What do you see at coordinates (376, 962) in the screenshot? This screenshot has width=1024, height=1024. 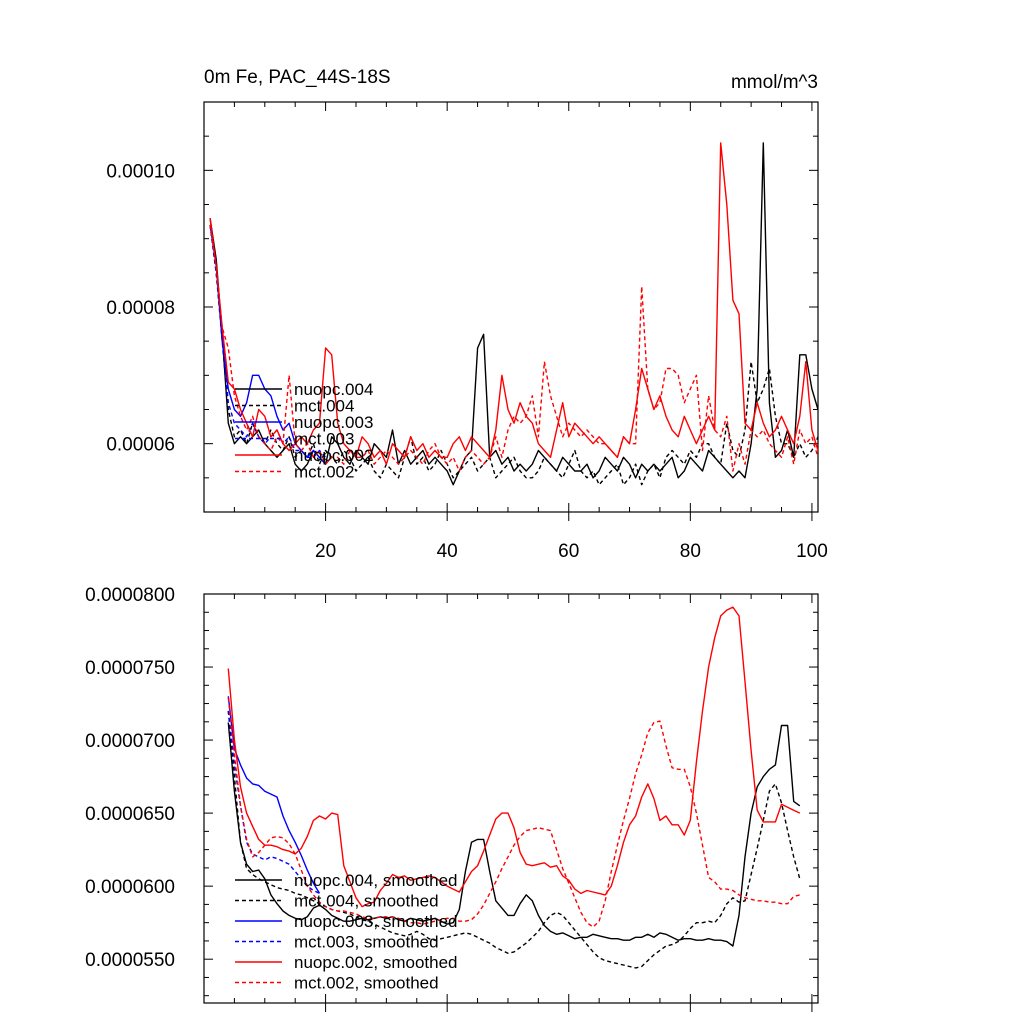 I see `legend-label: nuopc.002, smoothed` at bounding box center [376, 962].